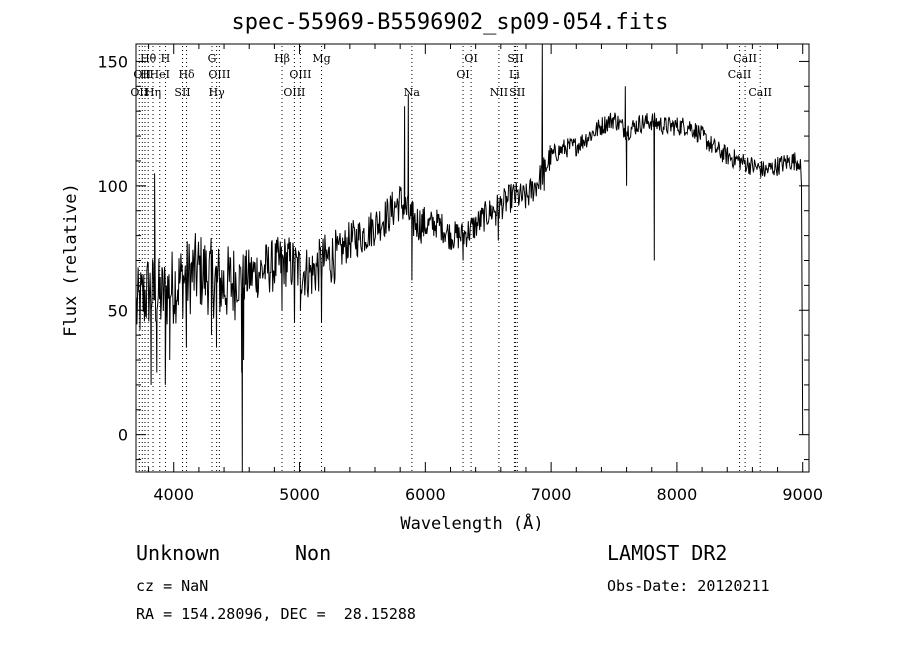 This screenshot has width=900, height=650. Describe the element at coordinates (173, 494) in the screenshot. I see `x-tick-label: 4000` at that location.